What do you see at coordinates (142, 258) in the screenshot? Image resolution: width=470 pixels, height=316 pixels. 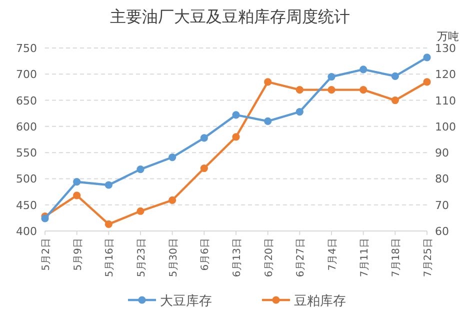 I see `x-tick-label: 5月23日` at bounding box center [142, 258].